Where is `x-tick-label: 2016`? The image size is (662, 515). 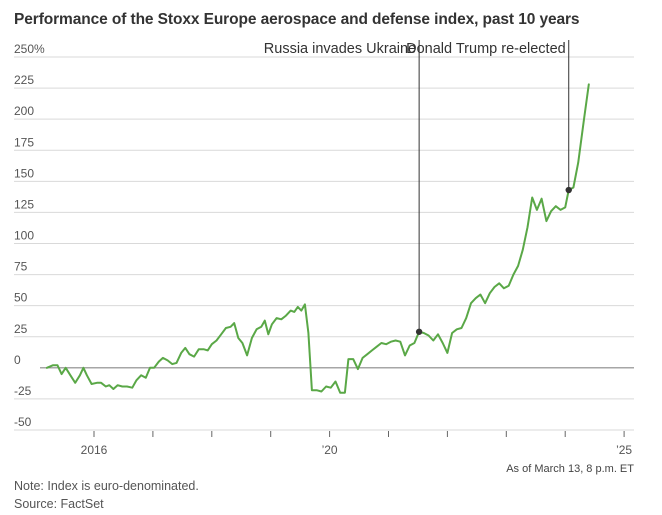 x-tick-label: 2016 is located at coordinates (94, 450).